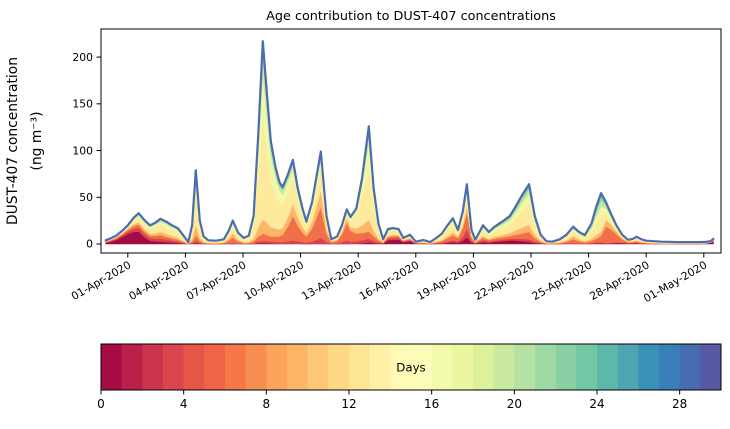 The height and width of the screenshot is (429, 730). Describe the element at coordinates (82, 104) in the screenshot. I see `y-tick-label: 150` at that location.